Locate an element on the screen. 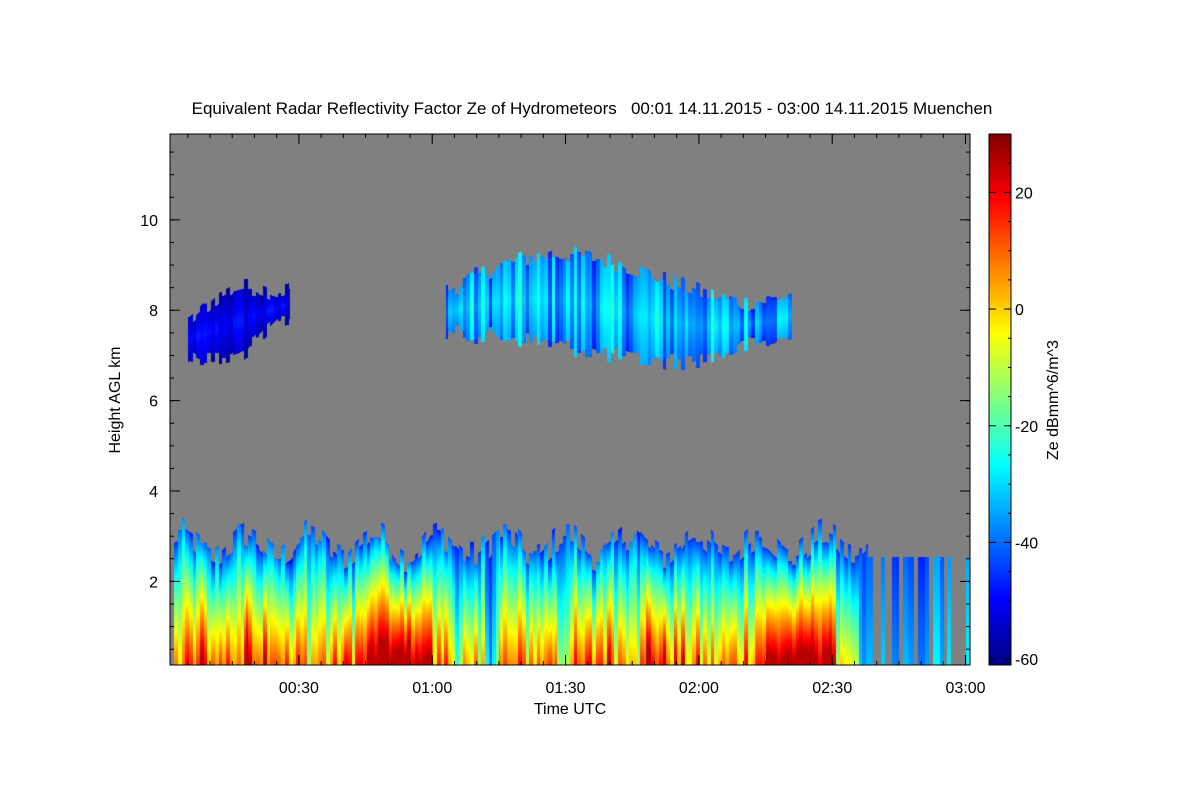  y-tick-label: 10 is located at coordinates (149, 221).